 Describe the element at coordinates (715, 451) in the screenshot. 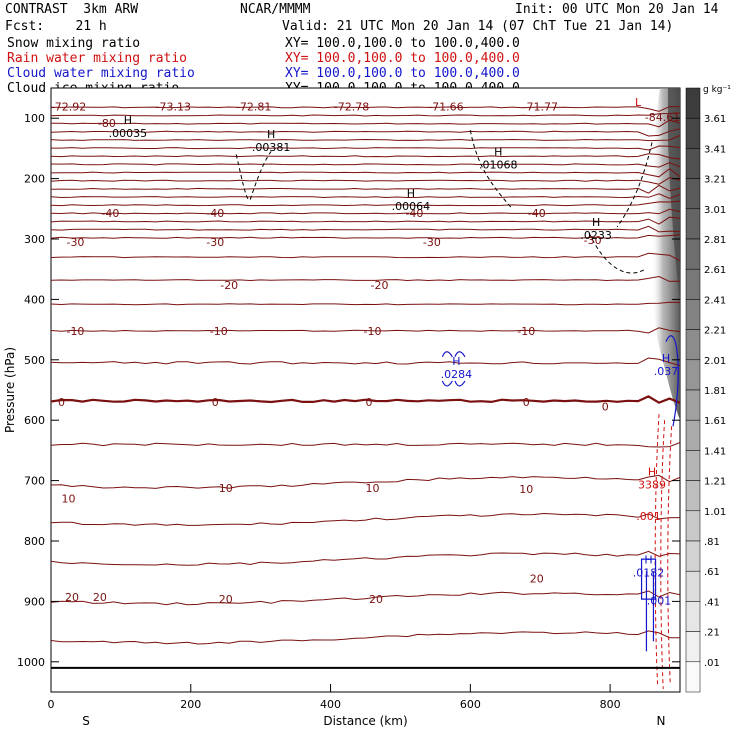

I see `colorbar-label: 1.41` at that location.